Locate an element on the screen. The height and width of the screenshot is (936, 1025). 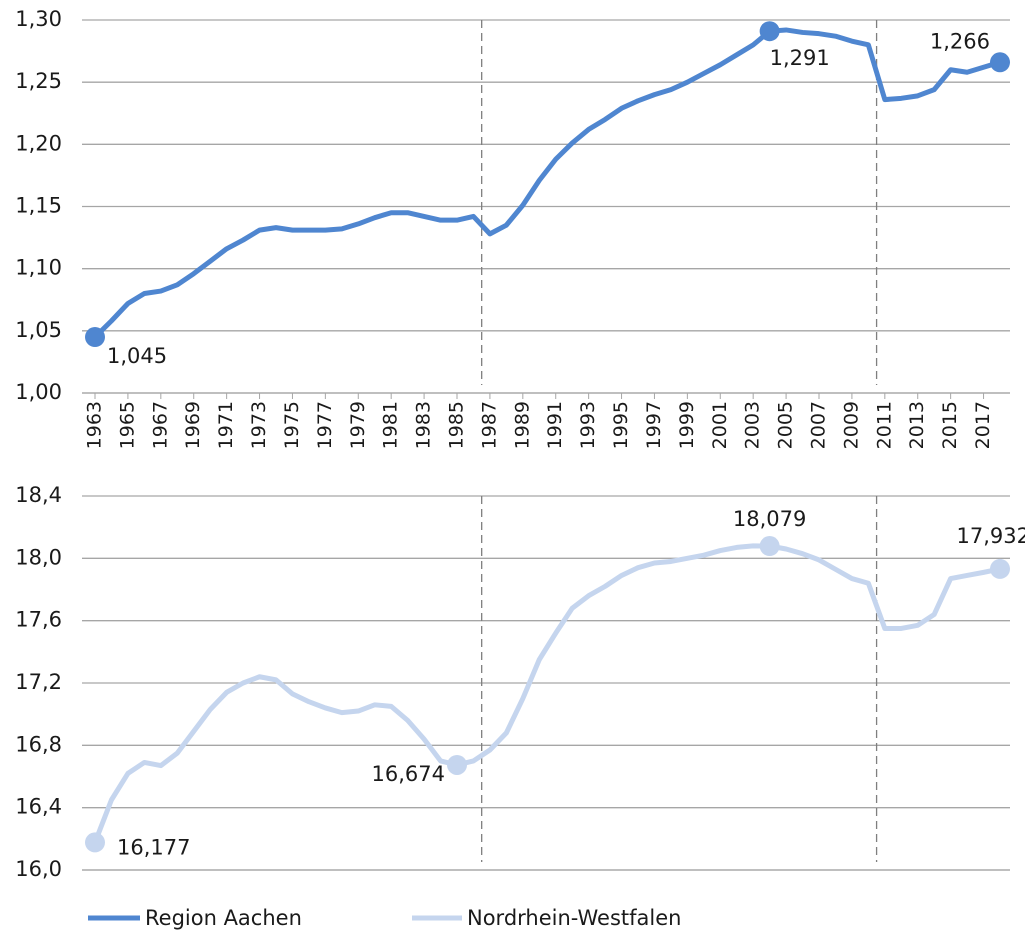
x-tick-label: 1963 is located at coordinates (95, 425).